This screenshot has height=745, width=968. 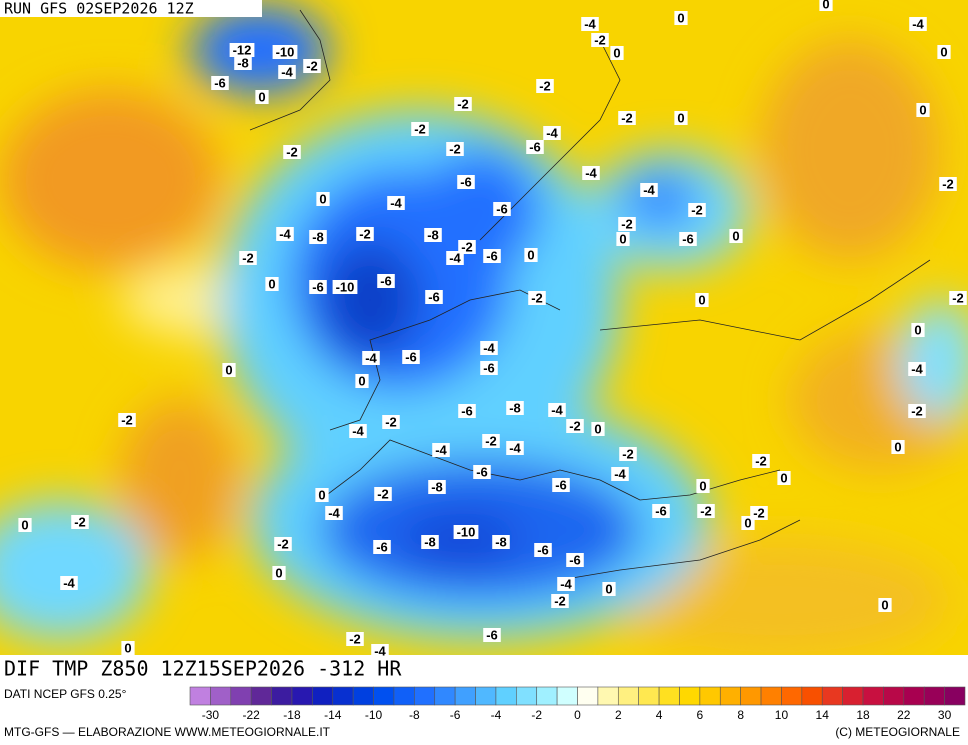 I want to click on colorbar-tick-label: -4, so click(x=496, y=715).